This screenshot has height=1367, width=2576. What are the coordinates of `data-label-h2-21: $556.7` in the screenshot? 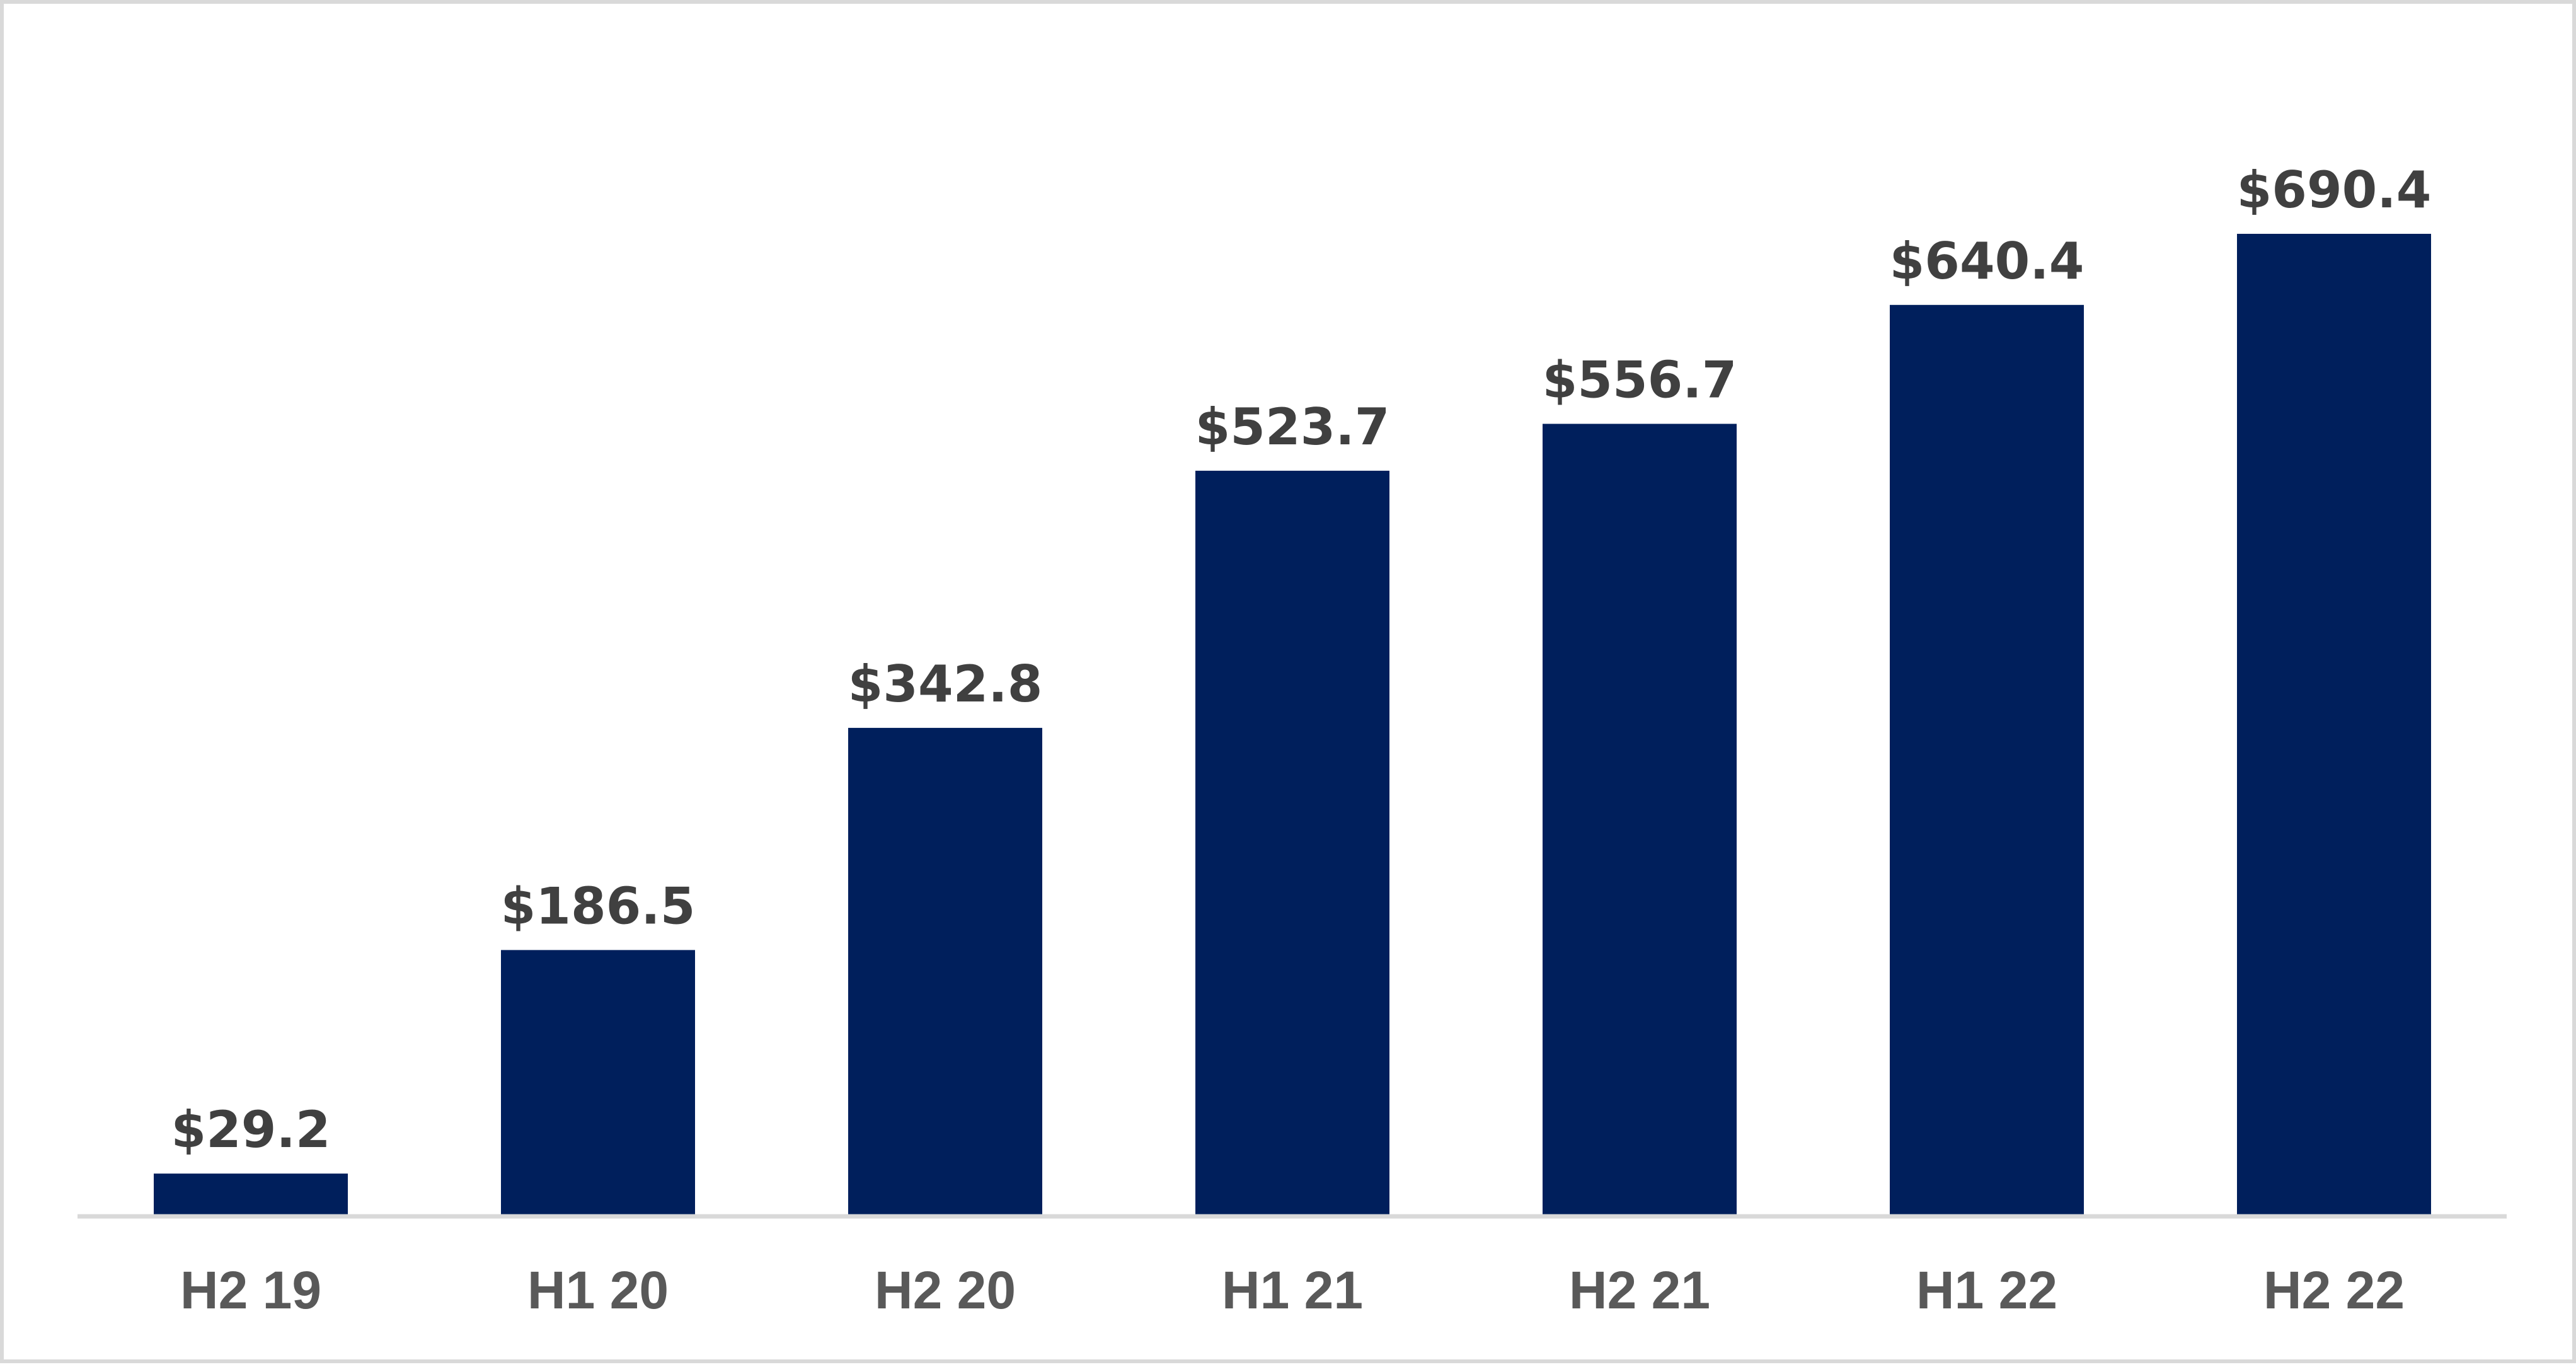 It's located at (1640, 380).